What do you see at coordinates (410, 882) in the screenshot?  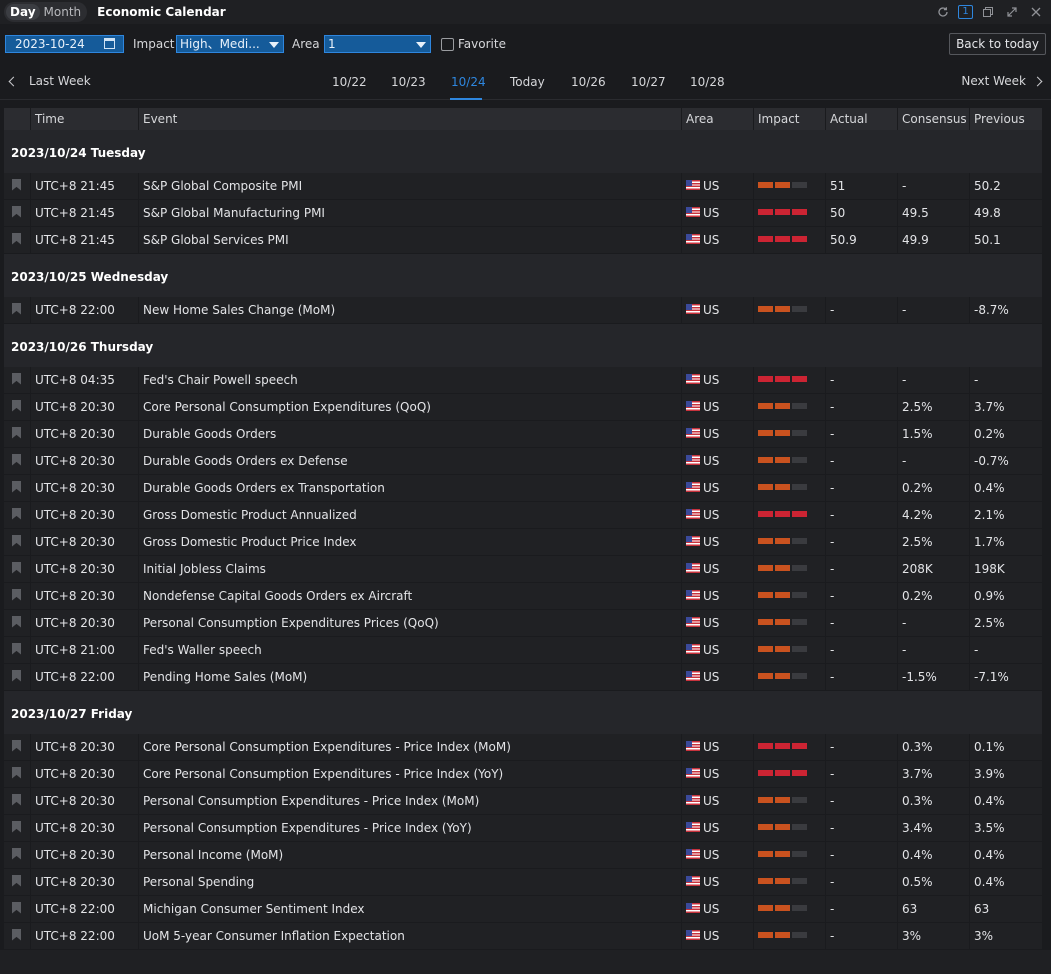 I see `event-cell: Personal Spending` at bounding box center [410, 882].